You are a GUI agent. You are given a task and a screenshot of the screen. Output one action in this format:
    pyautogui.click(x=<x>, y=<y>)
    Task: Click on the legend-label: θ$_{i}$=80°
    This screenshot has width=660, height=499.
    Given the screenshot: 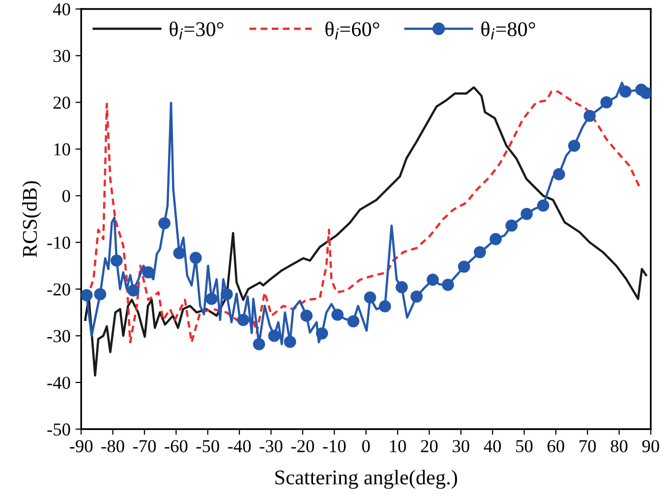 What is the action you would take?
    pyautogui.click(x=508, y=30)
    